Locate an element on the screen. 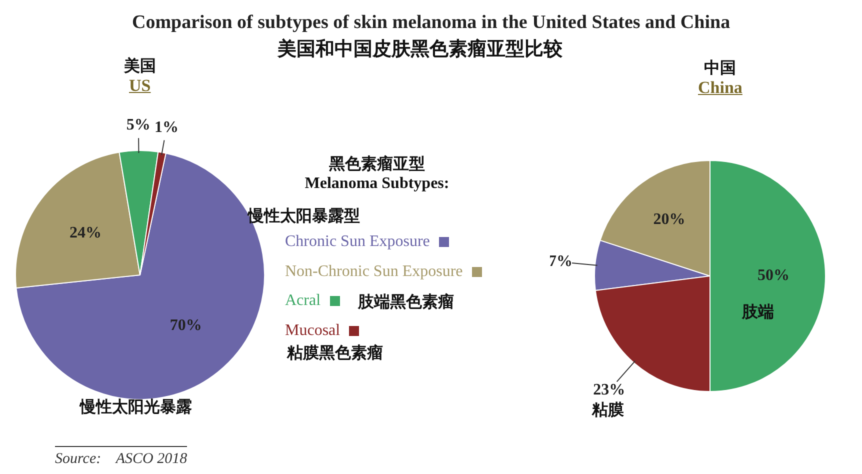 This screenshot has height=474, width=862. text: 慢性太阳暴露型 is located at coordinates (304, 216).